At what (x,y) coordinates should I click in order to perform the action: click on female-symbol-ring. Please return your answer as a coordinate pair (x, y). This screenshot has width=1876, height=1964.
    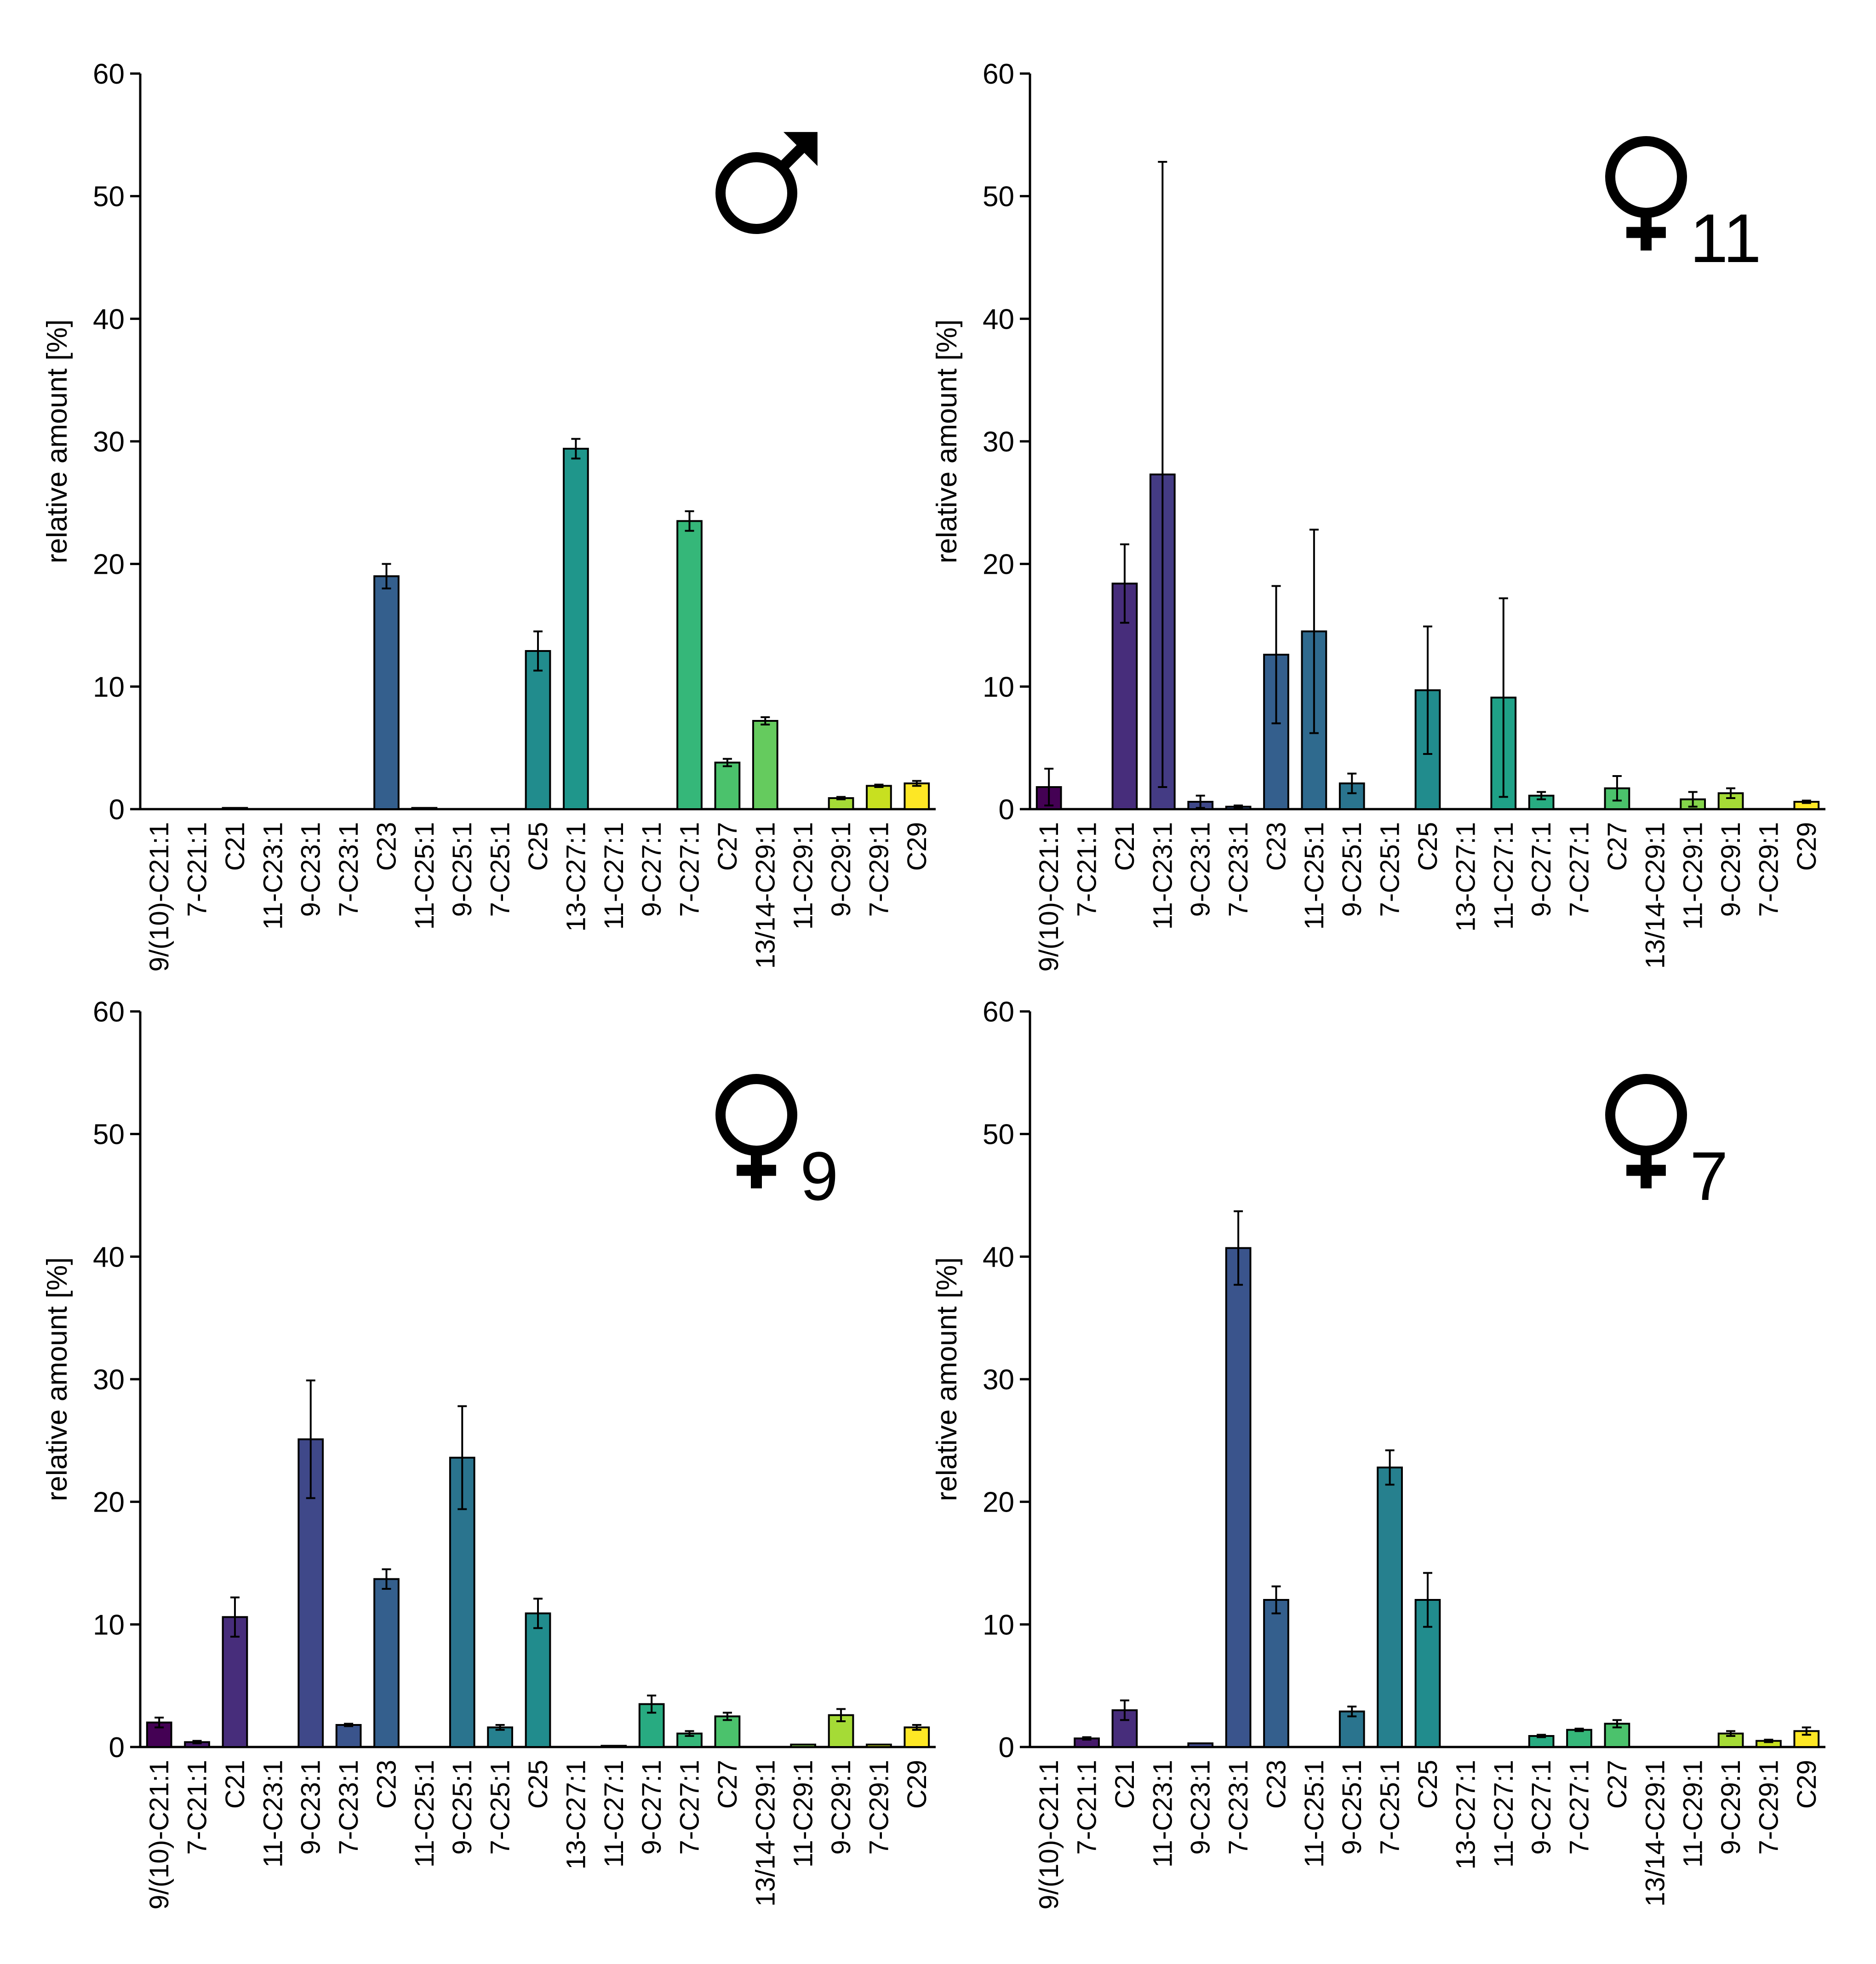
    Looking at the image, I should click on (1646, 1115).